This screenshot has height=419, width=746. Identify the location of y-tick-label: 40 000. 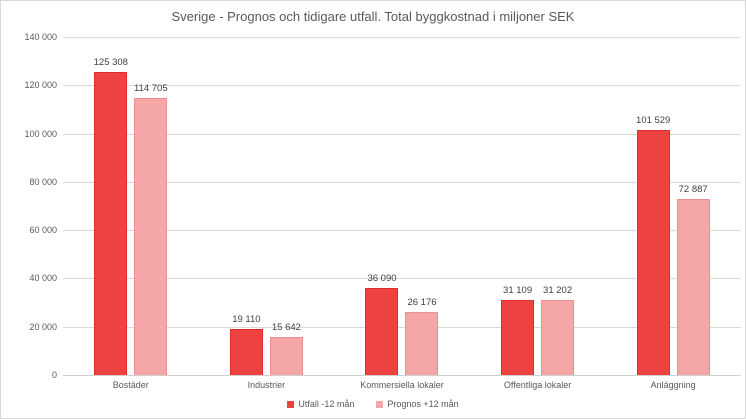
(43, 278).